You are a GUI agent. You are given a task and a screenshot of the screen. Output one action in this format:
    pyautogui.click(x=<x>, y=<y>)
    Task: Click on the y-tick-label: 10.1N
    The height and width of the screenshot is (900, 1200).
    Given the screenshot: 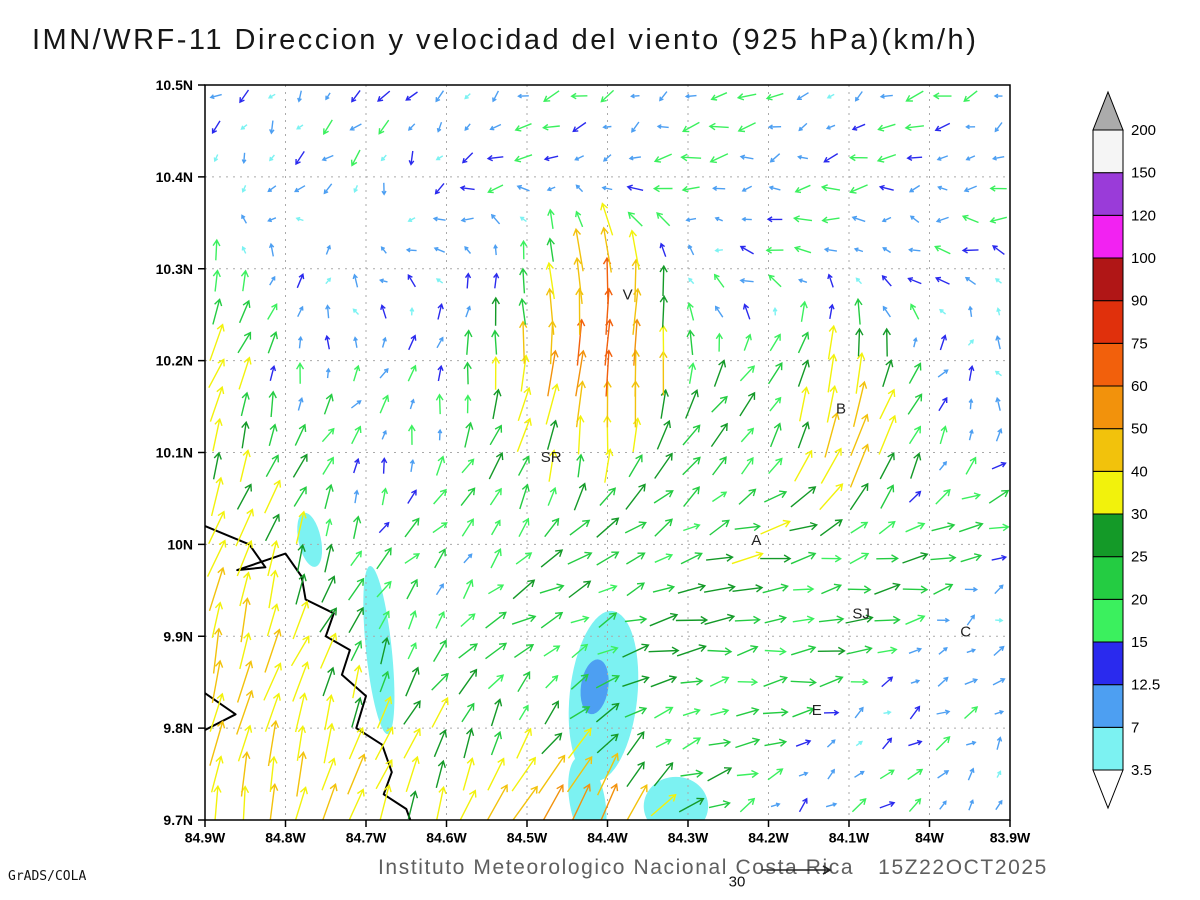 What is the action you would take?
    pyautogui.click(x=174, y=453)
    